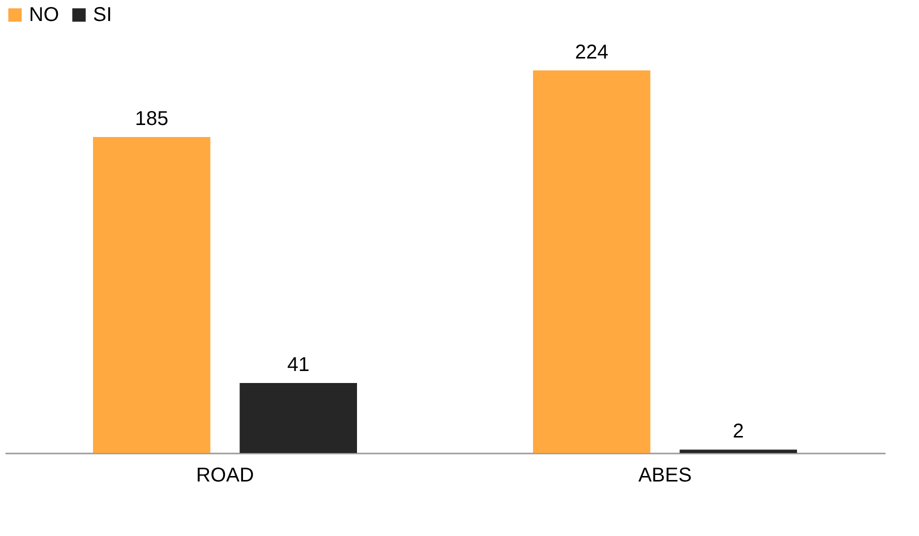 Image resolution: width=919 pixels, height=536 pixels. What do you see at coordinates (298, 365) in the screenshot?
I see `data-label: 41` at bounding box center [298, 365].